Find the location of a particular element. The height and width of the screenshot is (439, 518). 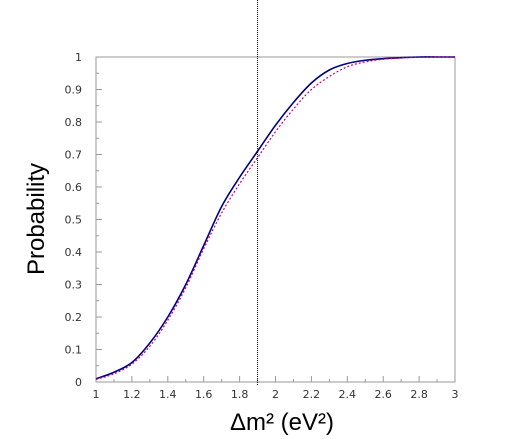

y-tick-label: 0.4 is located at coordinates (74, 252).